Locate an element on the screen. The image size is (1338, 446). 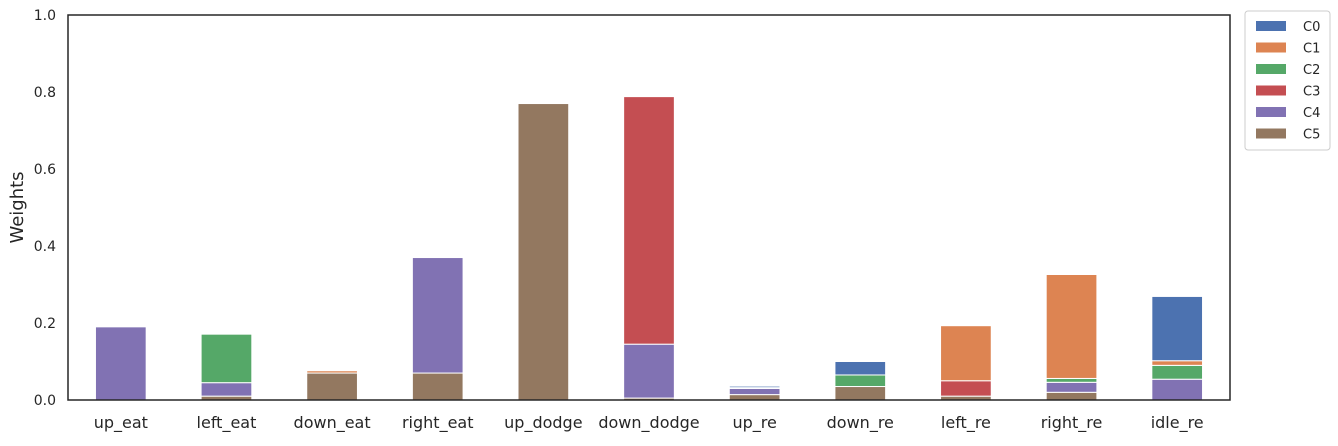
bar-segment-c4-right-re is located at coordinates (1071, 387).